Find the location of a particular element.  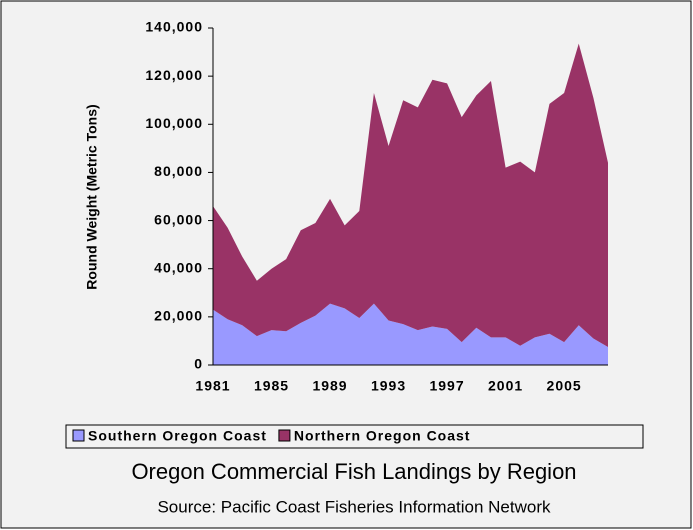

y-tick-label: 60,000 is located at coordinates (178, 219).